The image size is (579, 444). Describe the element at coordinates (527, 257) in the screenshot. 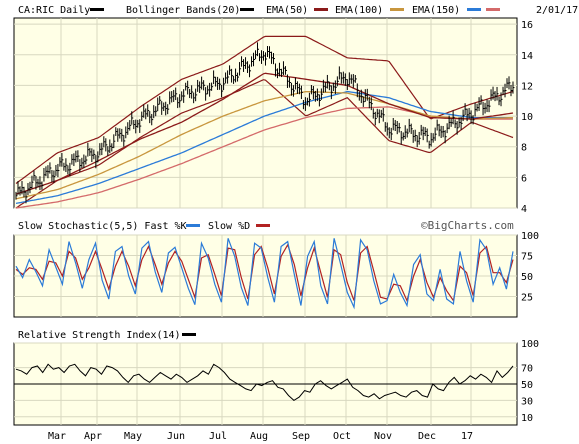

I see `stoch-y-tick: 75` at that location.